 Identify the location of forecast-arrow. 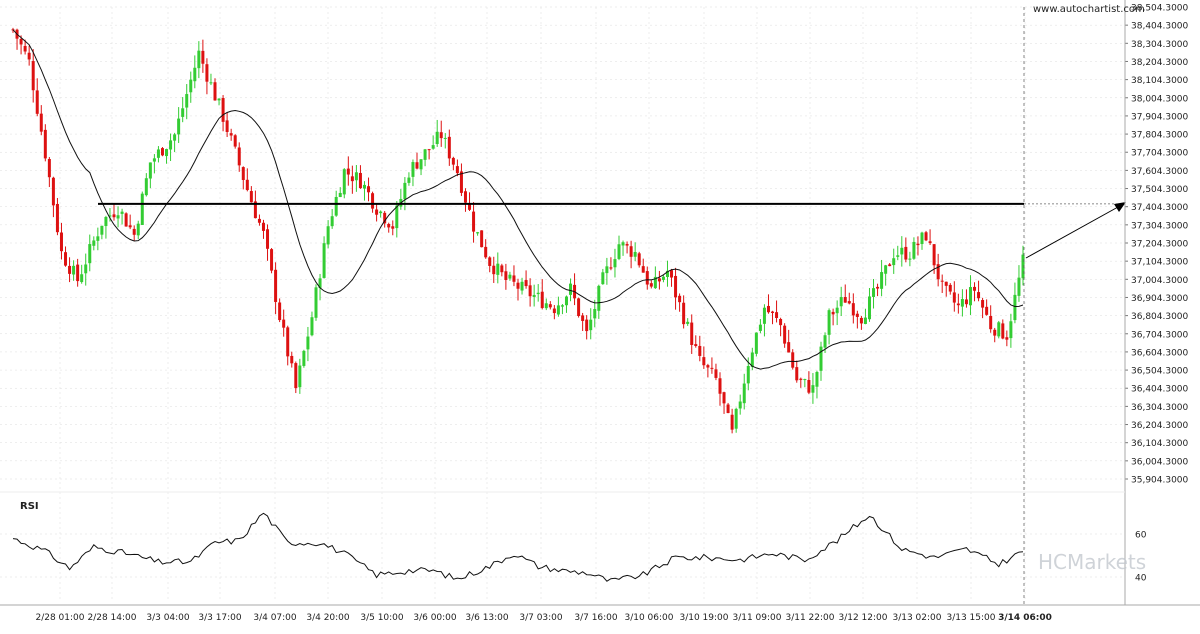
(1072, 232).